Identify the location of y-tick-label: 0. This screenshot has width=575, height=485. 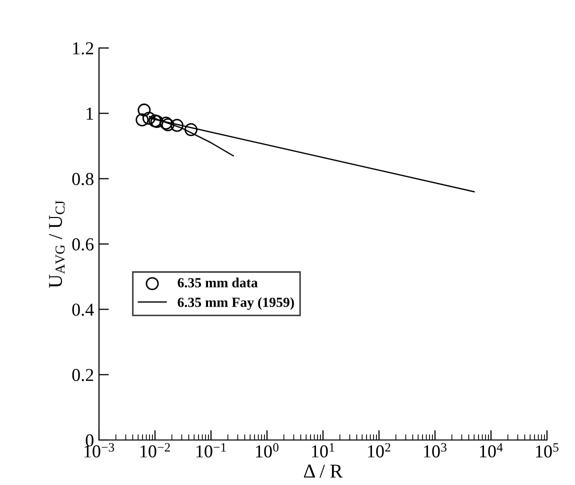
(90, 440).